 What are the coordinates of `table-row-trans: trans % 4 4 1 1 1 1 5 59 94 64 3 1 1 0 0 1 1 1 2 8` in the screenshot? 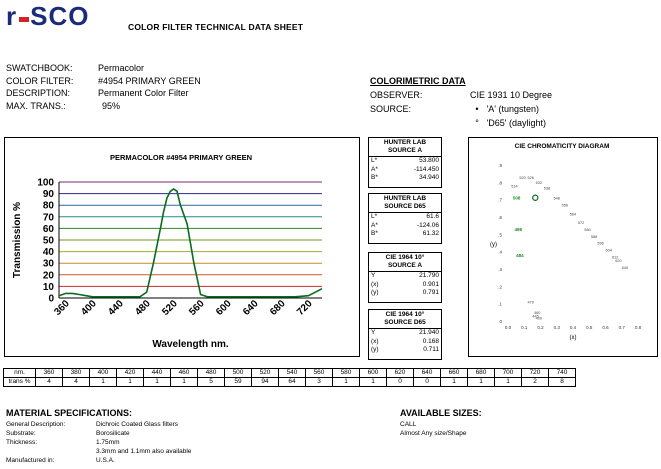 It's located at (289, 382).